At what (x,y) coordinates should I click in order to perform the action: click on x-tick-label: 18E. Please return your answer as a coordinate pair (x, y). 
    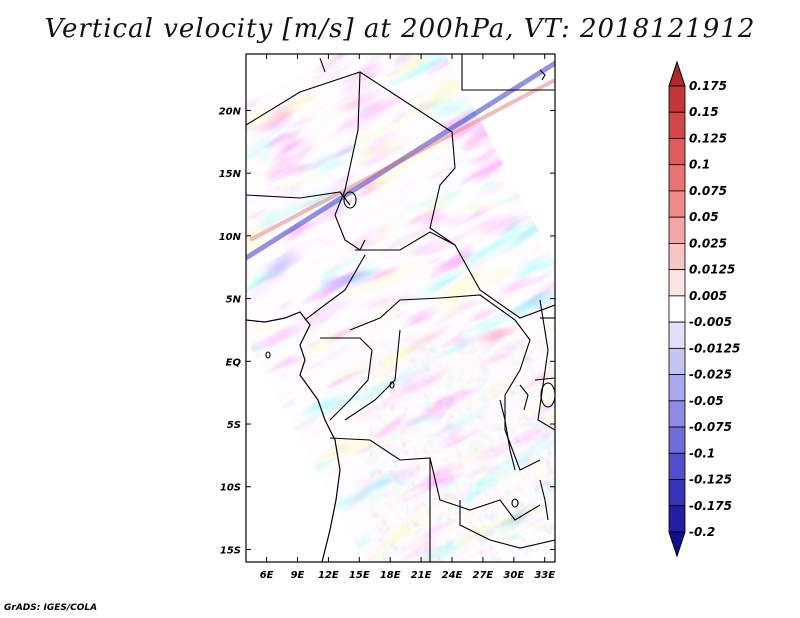
    Looking at the image, I should click on (390, 575).